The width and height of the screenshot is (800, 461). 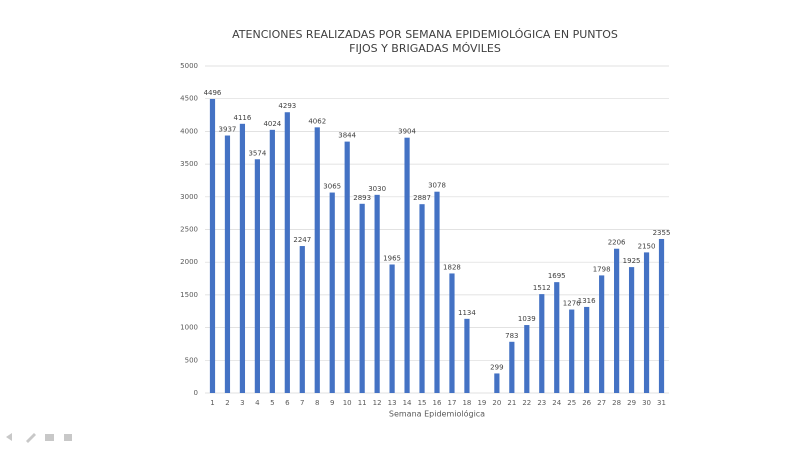 I want to click on value-label: 3844, so click(x=347, y=136).